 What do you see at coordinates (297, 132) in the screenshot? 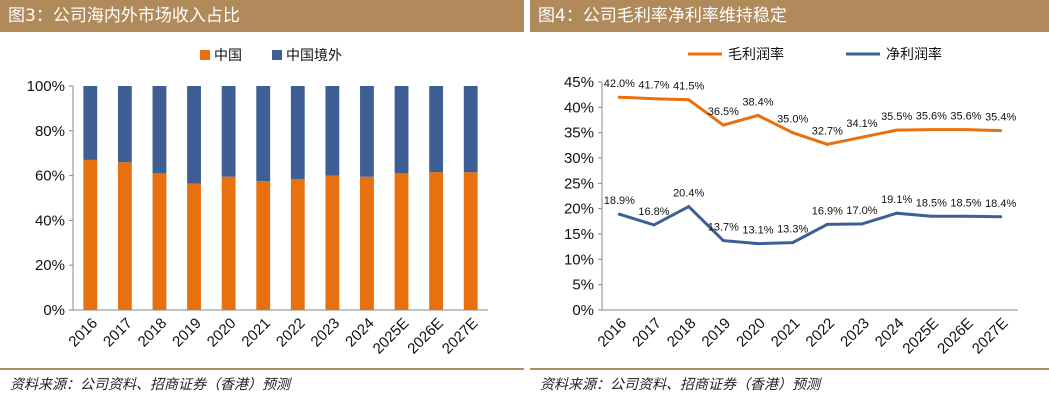
I see `bar-overseas-2022` at bounding box center [297, 132].